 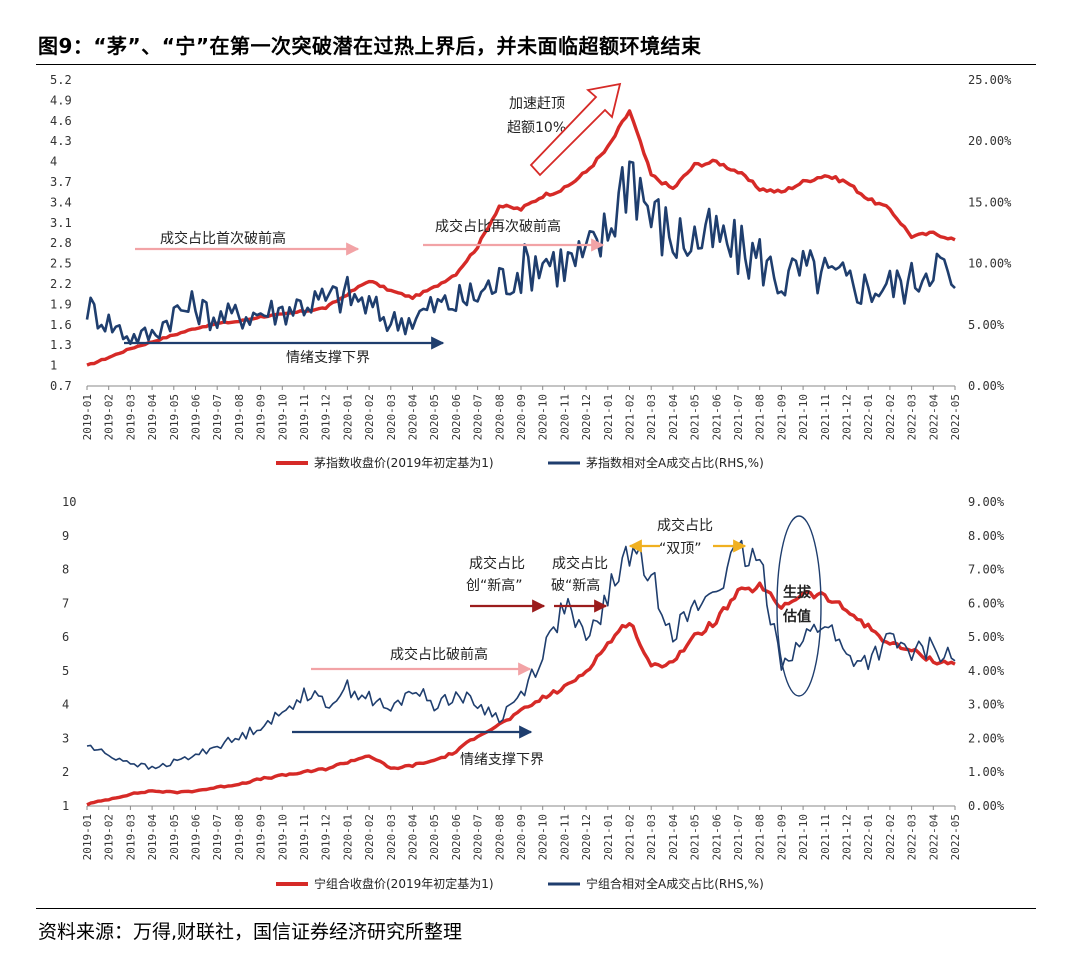 I want to click on annotation-text: 破“新高, so click(x=575, y=585).